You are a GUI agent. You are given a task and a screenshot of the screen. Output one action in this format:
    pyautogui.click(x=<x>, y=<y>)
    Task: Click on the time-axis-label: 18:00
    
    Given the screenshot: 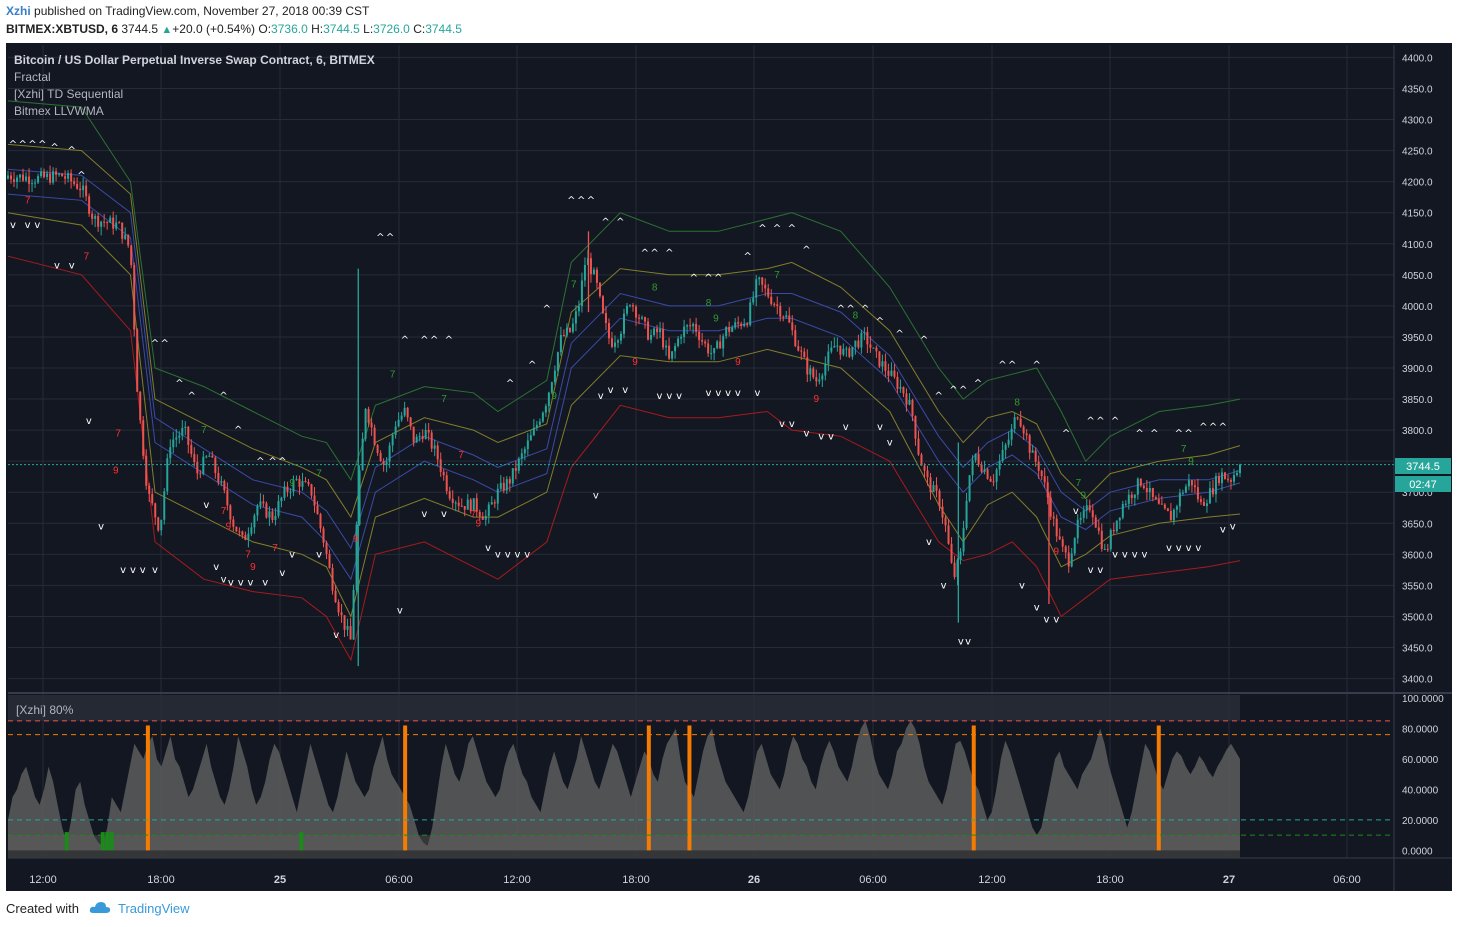 What is the action you would take?
    pyautogui.click(x=636, y=880)
    